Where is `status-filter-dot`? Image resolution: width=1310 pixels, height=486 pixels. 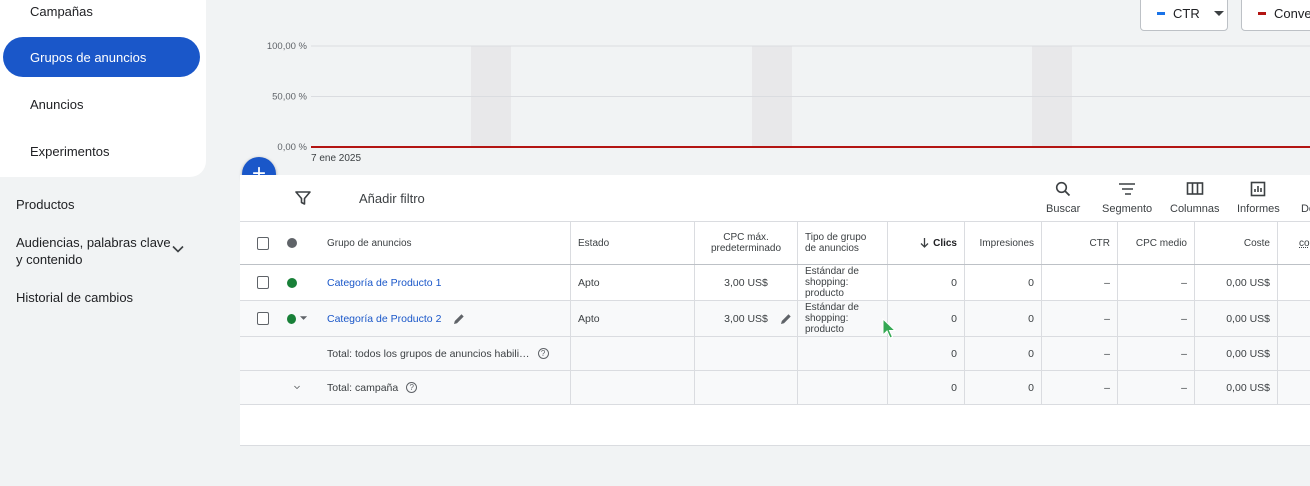 status-filter-dot is located at coordinates (292, 243).